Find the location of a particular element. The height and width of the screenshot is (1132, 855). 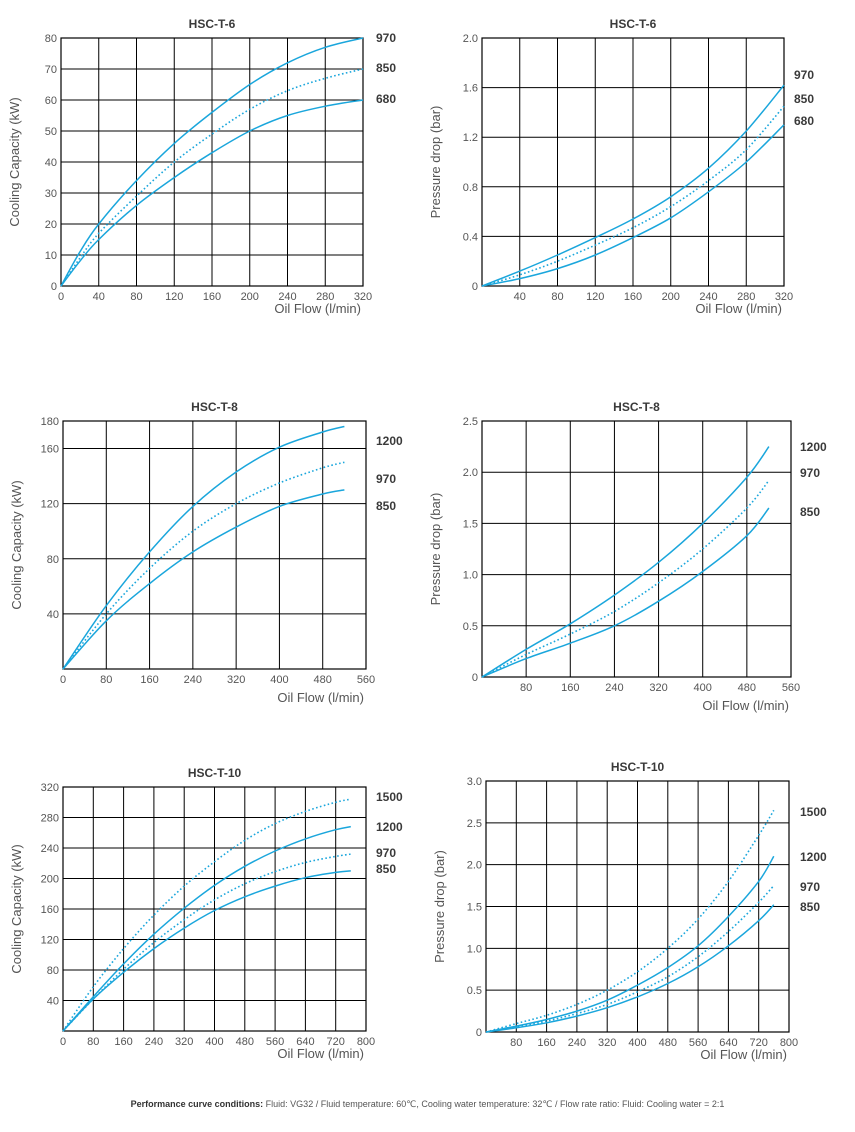

x-tick-label: 720 is located at coordinates (336, 1042).